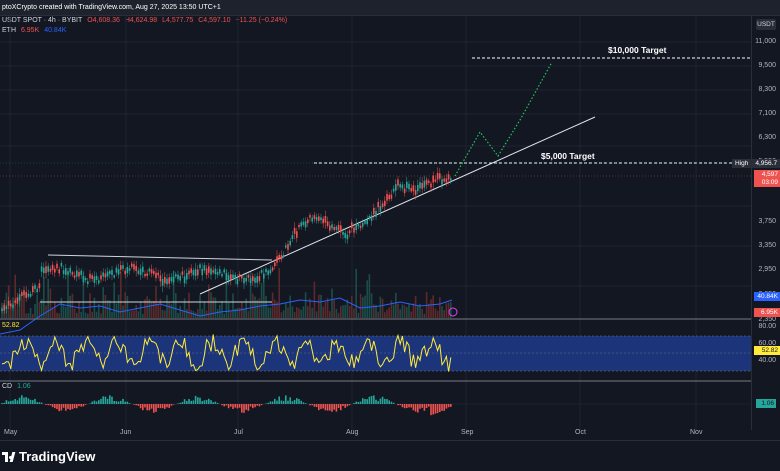 Image resolution: width=780 pixels, height=471 pixels. Describe the element at coordinates (766, 163) in the screenshot. I see `high-value: 4,956.7` at that location.